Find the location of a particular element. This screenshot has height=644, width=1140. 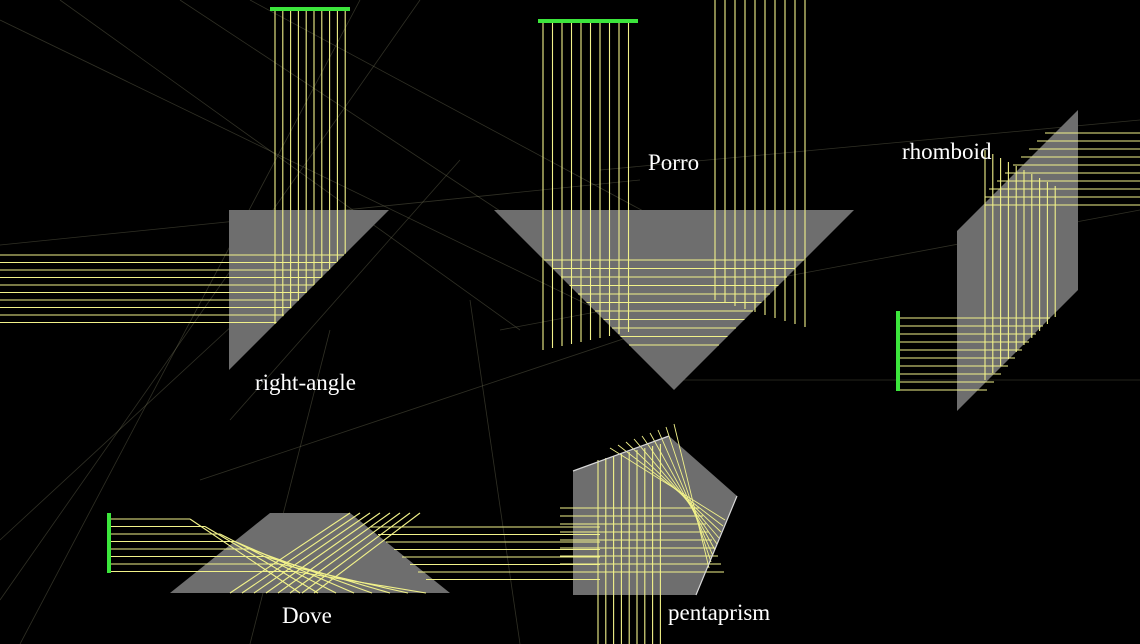

pentaprism-mirror-top is located at coordinates (621, 453).